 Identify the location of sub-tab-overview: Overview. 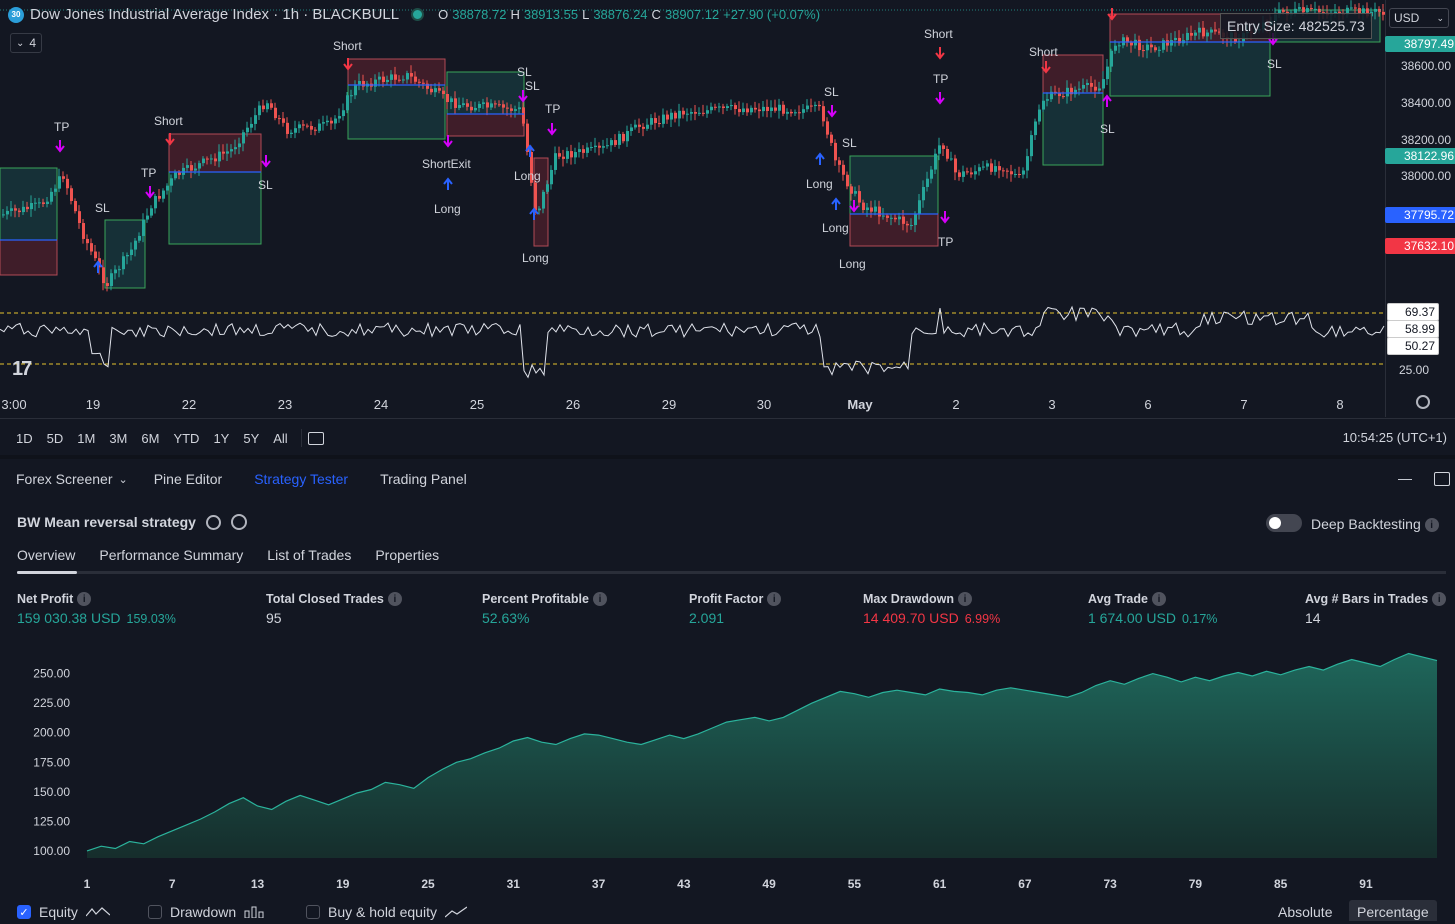
(46, 555).